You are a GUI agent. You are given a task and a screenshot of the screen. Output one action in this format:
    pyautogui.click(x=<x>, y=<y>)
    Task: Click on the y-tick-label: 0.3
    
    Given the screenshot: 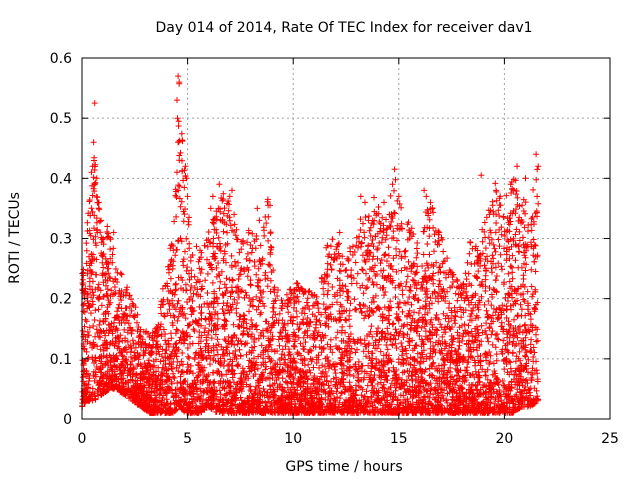 What is the action you would take?
    pyautogui.click(x=61, y=240)
    